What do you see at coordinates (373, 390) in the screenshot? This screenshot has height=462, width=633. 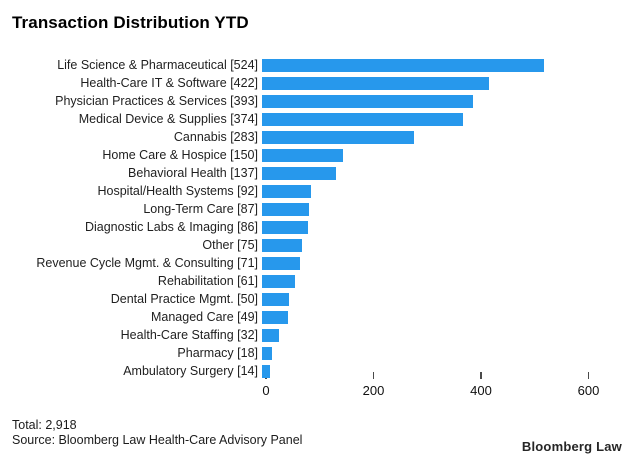 I see `x-axis-tick-label: 200` at bounding box center [373, 390].